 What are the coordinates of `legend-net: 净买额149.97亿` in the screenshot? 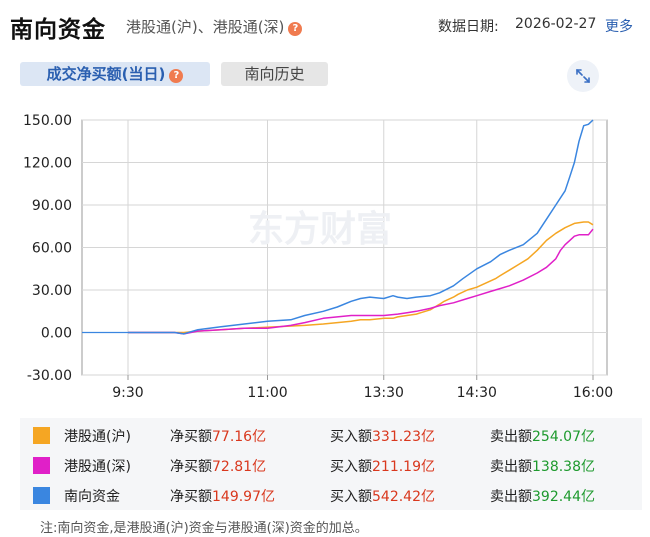 It's located at (222, 497).